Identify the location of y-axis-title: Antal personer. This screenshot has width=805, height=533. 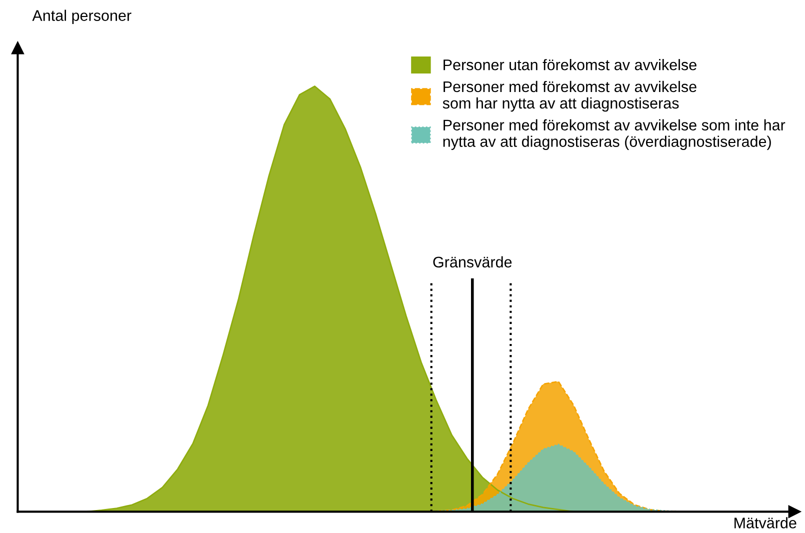
(82, 17).